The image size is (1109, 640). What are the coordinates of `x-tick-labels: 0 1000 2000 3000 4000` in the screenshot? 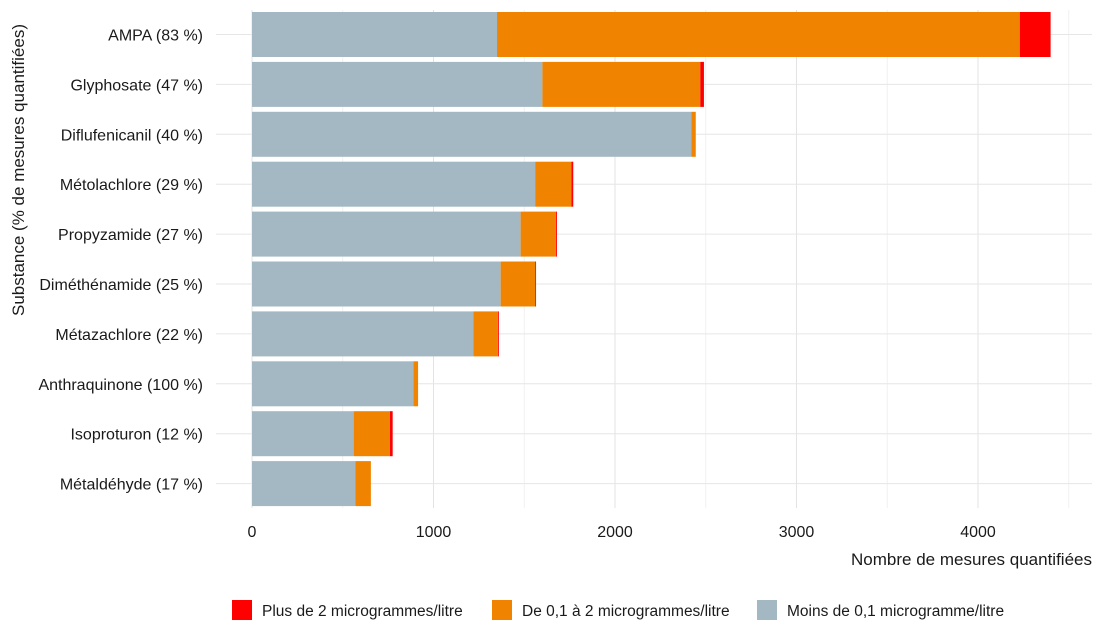 It's located at (622, 532).